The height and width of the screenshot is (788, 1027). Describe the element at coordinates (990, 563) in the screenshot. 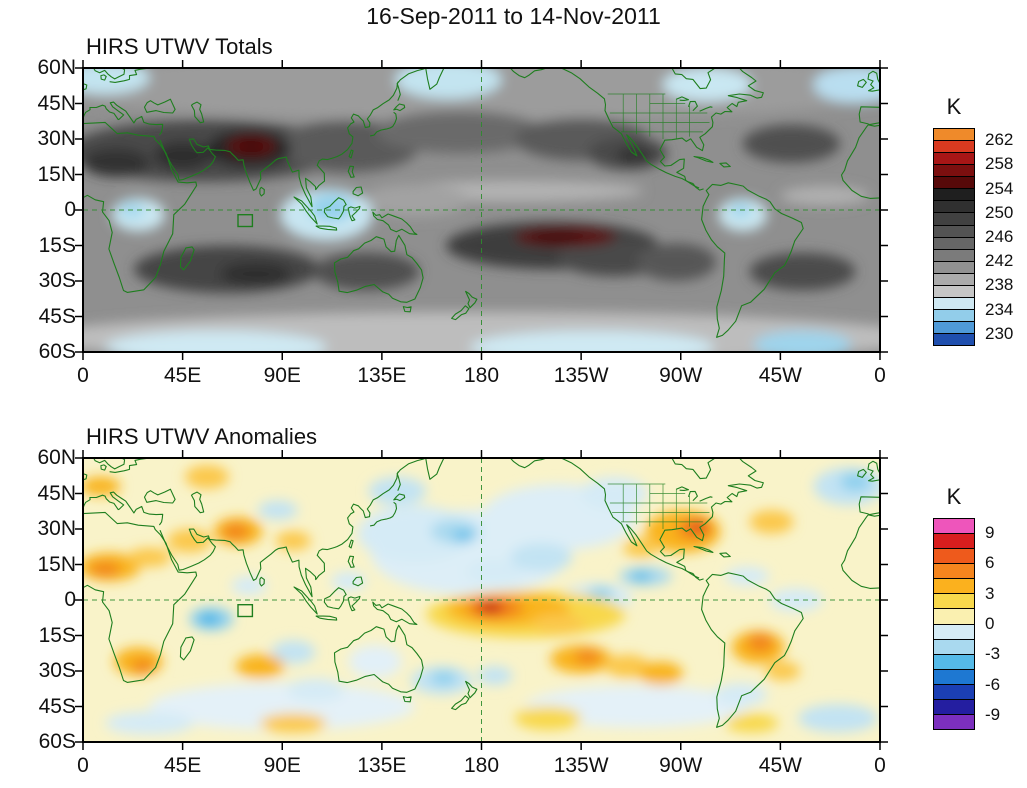

I see `colorbar-tick-label: 6` at that location.